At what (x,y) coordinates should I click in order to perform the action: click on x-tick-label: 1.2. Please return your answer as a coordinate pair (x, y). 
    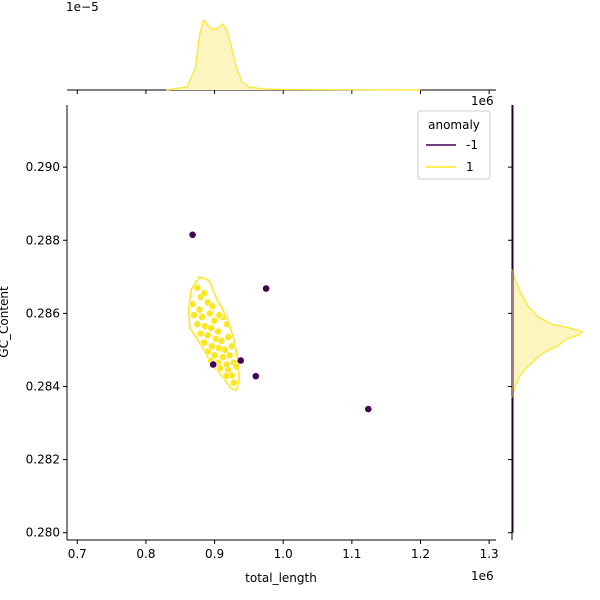
    Looking at the image, I should click on (420, 554).